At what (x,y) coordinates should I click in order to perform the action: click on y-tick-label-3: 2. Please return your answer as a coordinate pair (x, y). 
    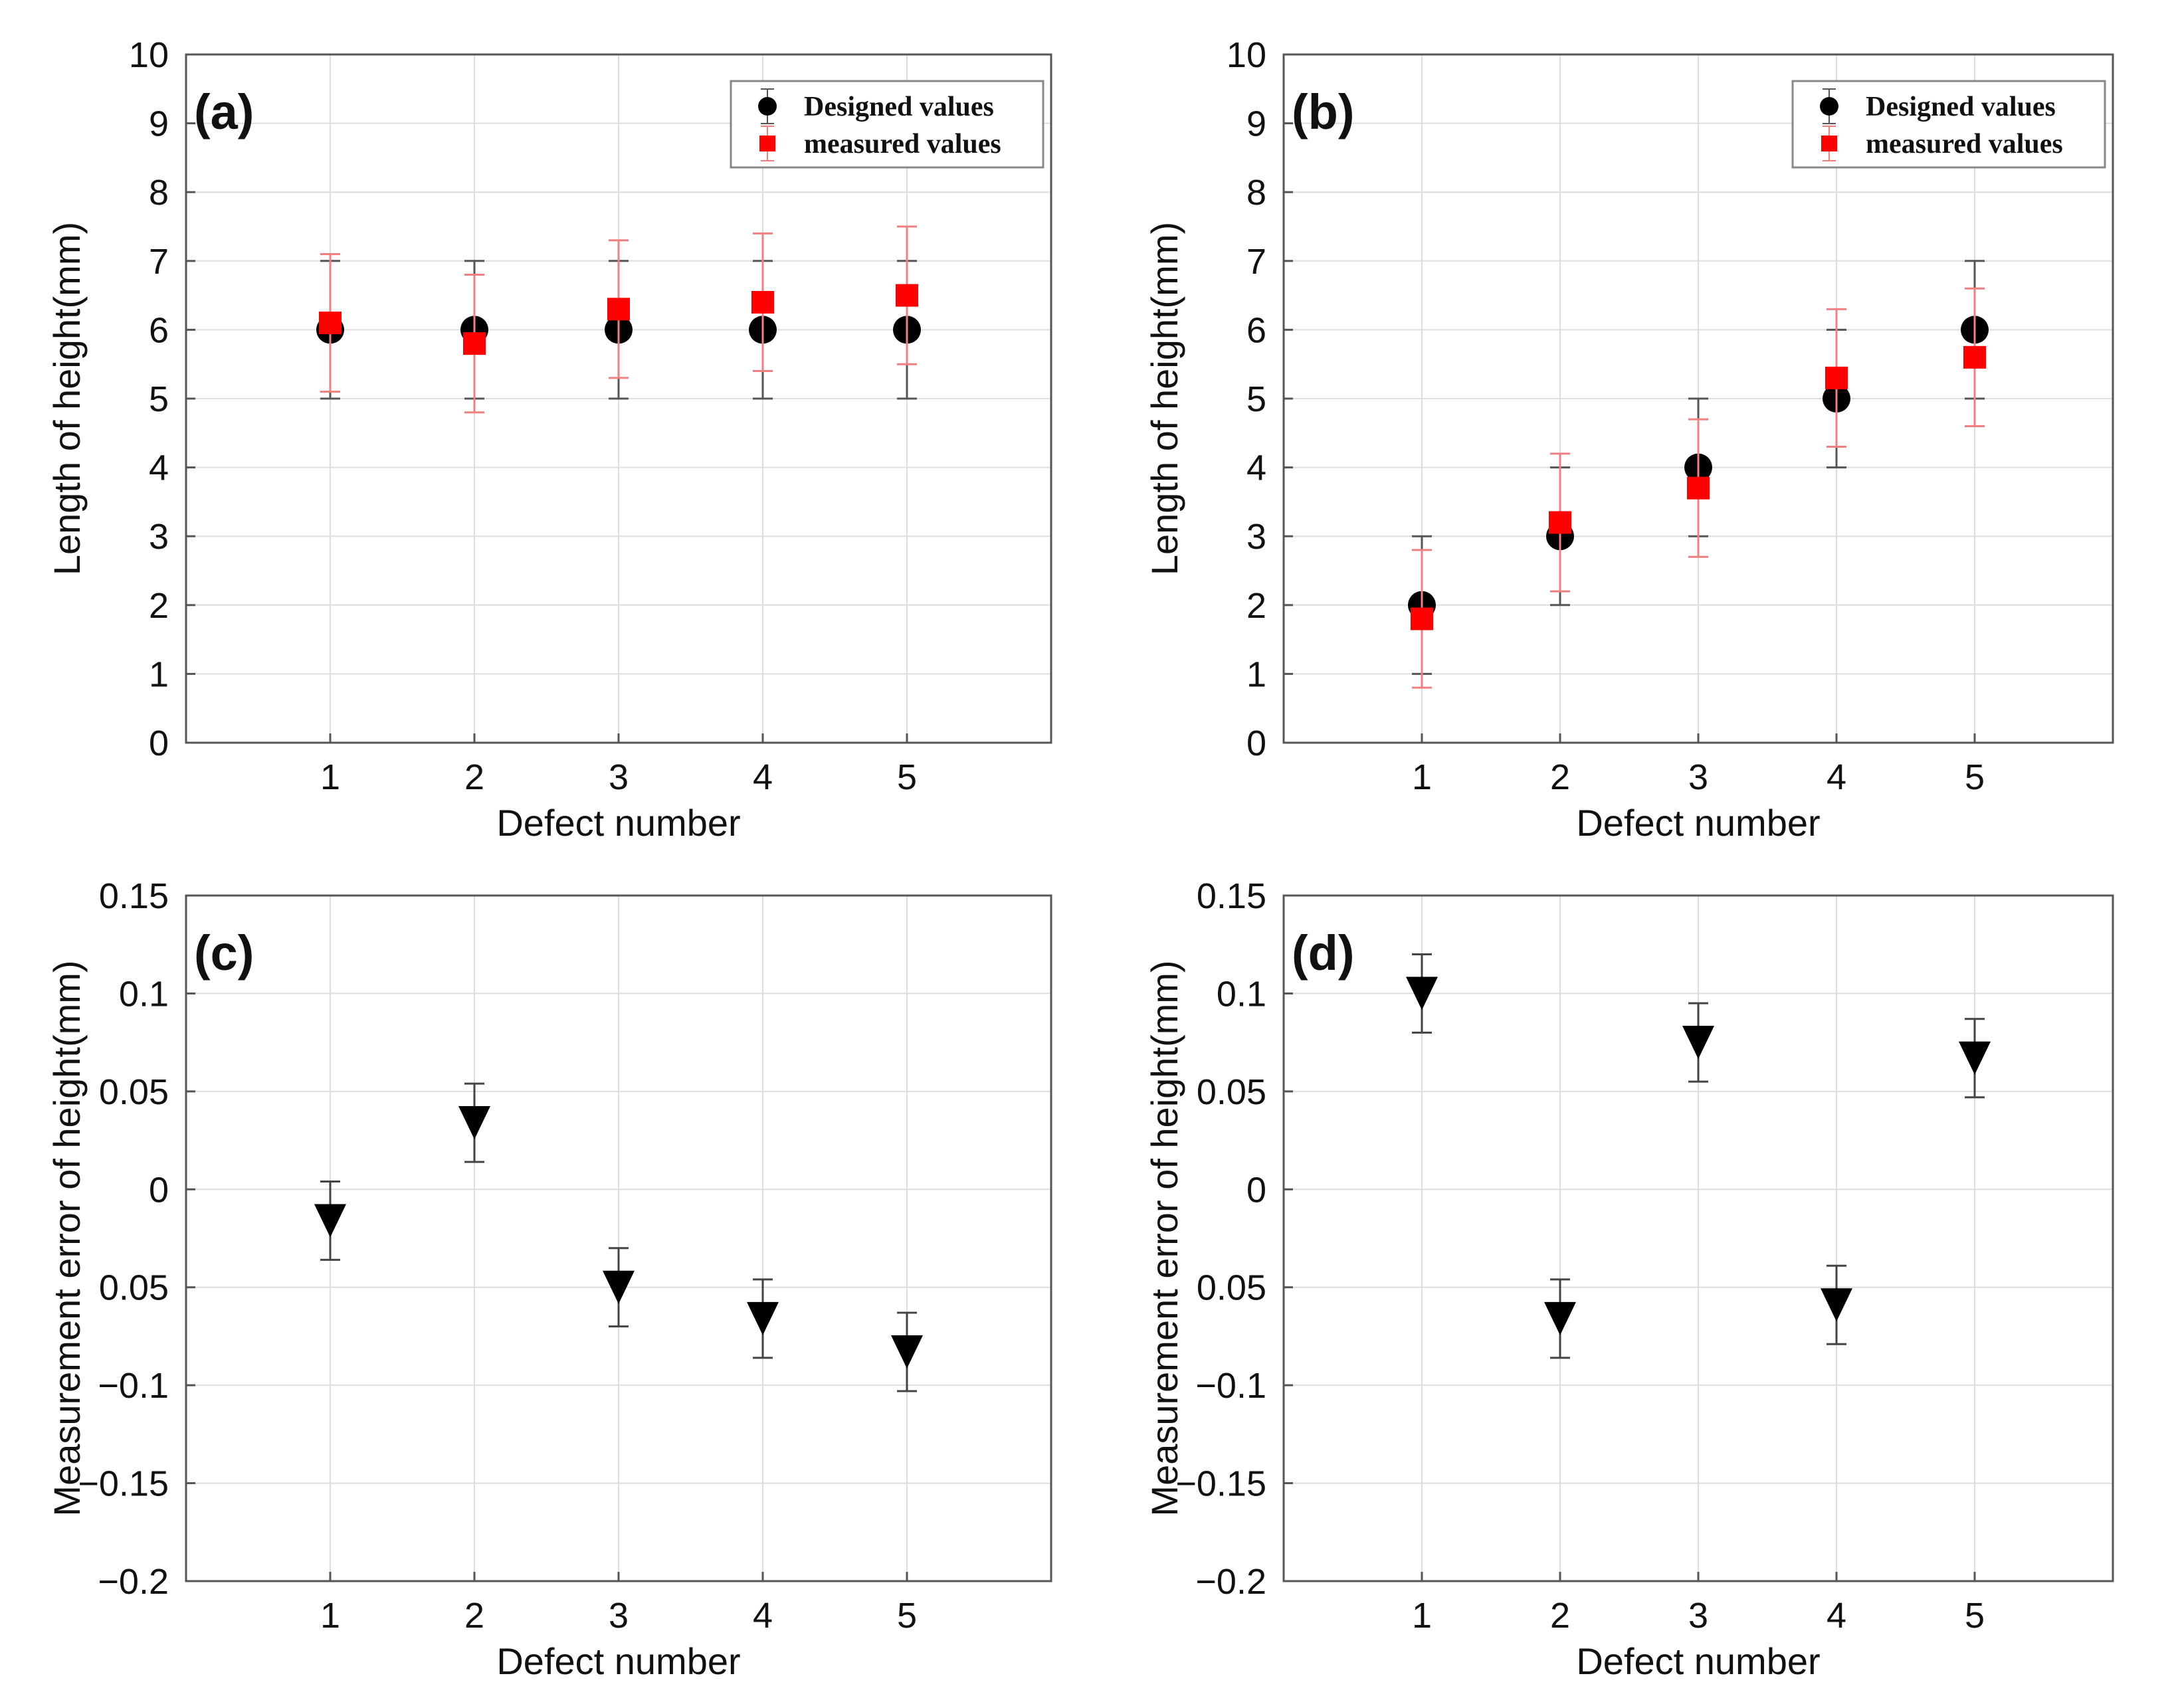
    Looking at the image, I should click on (1256, 606).